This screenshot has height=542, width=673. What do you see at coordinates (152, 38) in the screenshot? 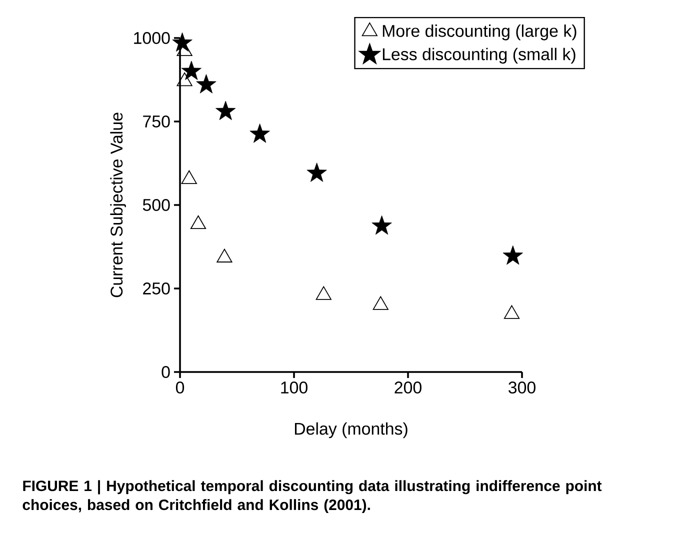
I see `y-tick-label: 1000` at bounding box center [152, 38].